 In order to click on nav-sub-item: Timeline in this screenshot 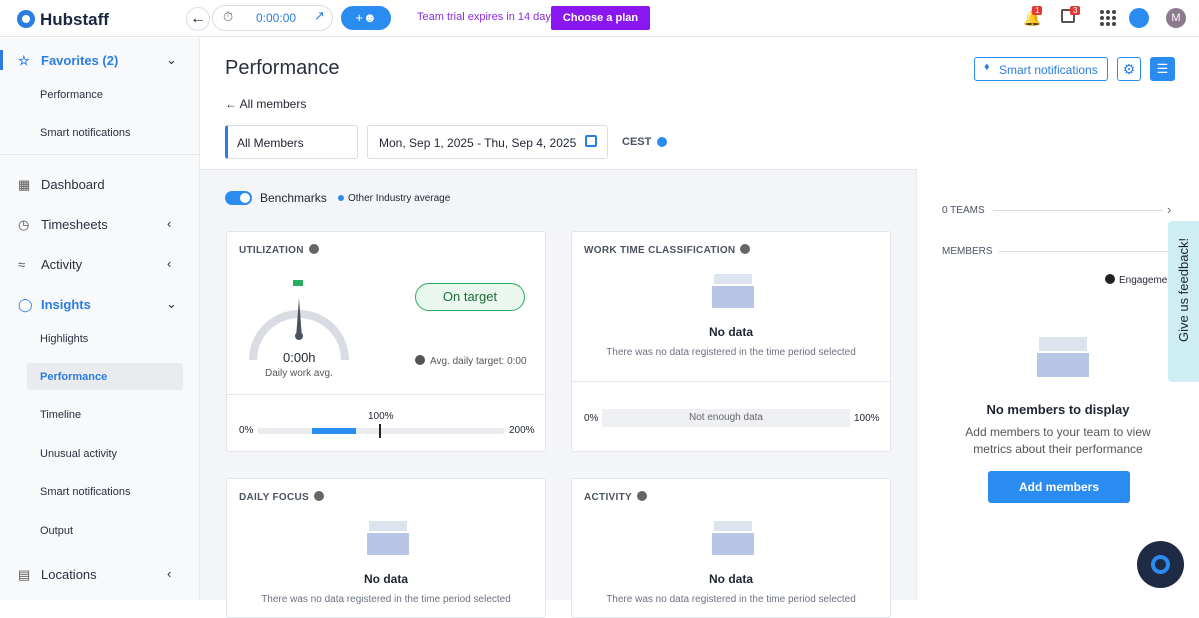, I will do `click(61, 415)`.